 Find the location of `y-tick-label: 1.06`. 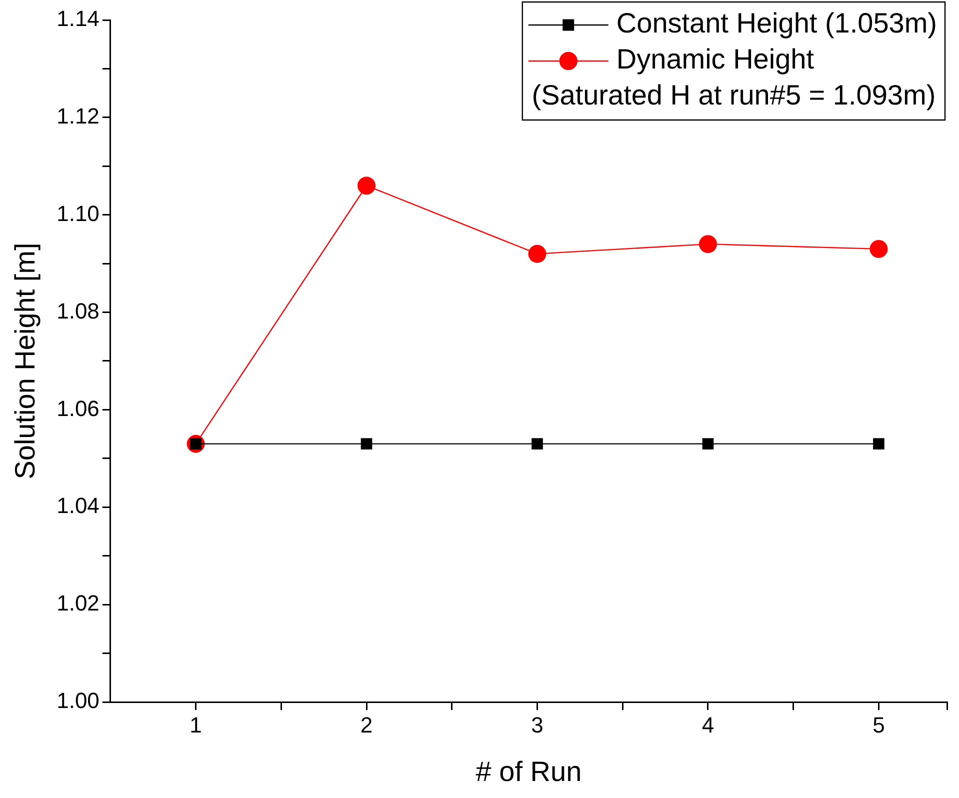

y-tick-label: 1.06 is located at coordinates (78, 408).